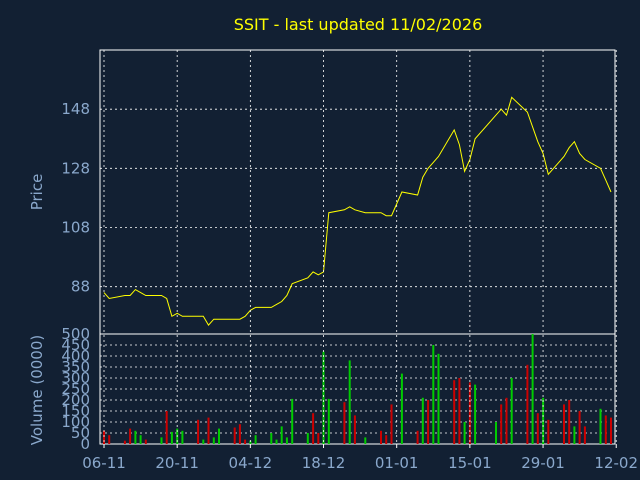  What do you see at coordinates (85, 444) in the screenshot?
I see `volume-tick-label: 0` at bounding box center [85, 444].